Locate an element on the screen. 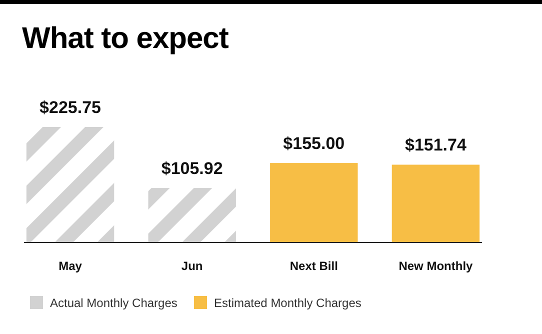 This screenshot has width=542, height=334. x-tick-label: New Monthly is located at coordinates (436, 266).